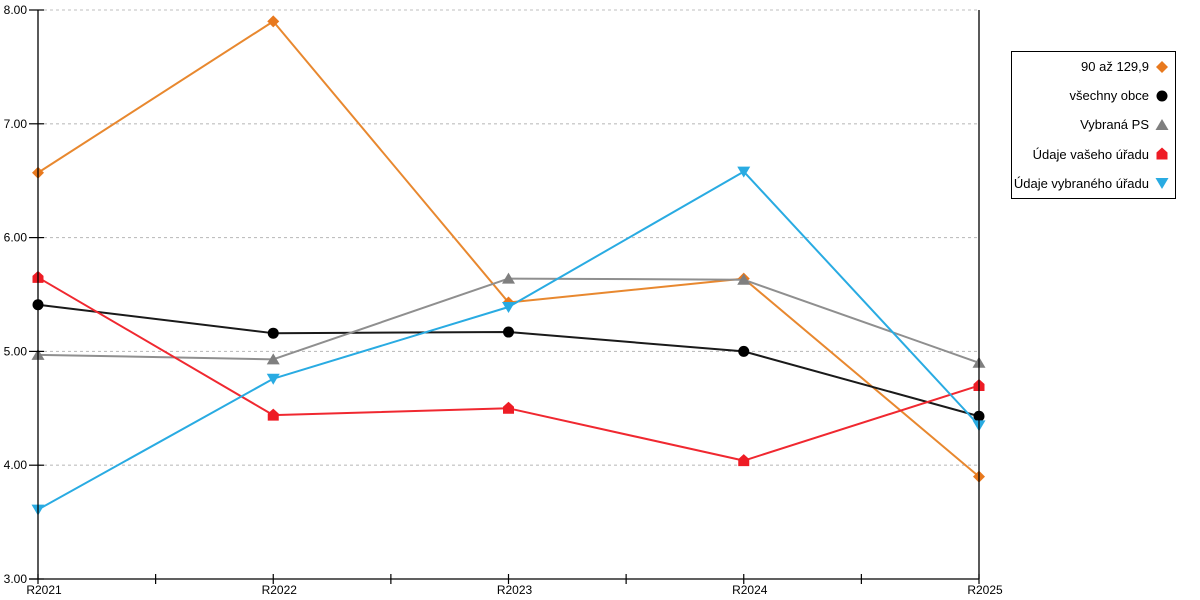 The image size is (1200, 600). I want to click on series-line, so click(508, 320).